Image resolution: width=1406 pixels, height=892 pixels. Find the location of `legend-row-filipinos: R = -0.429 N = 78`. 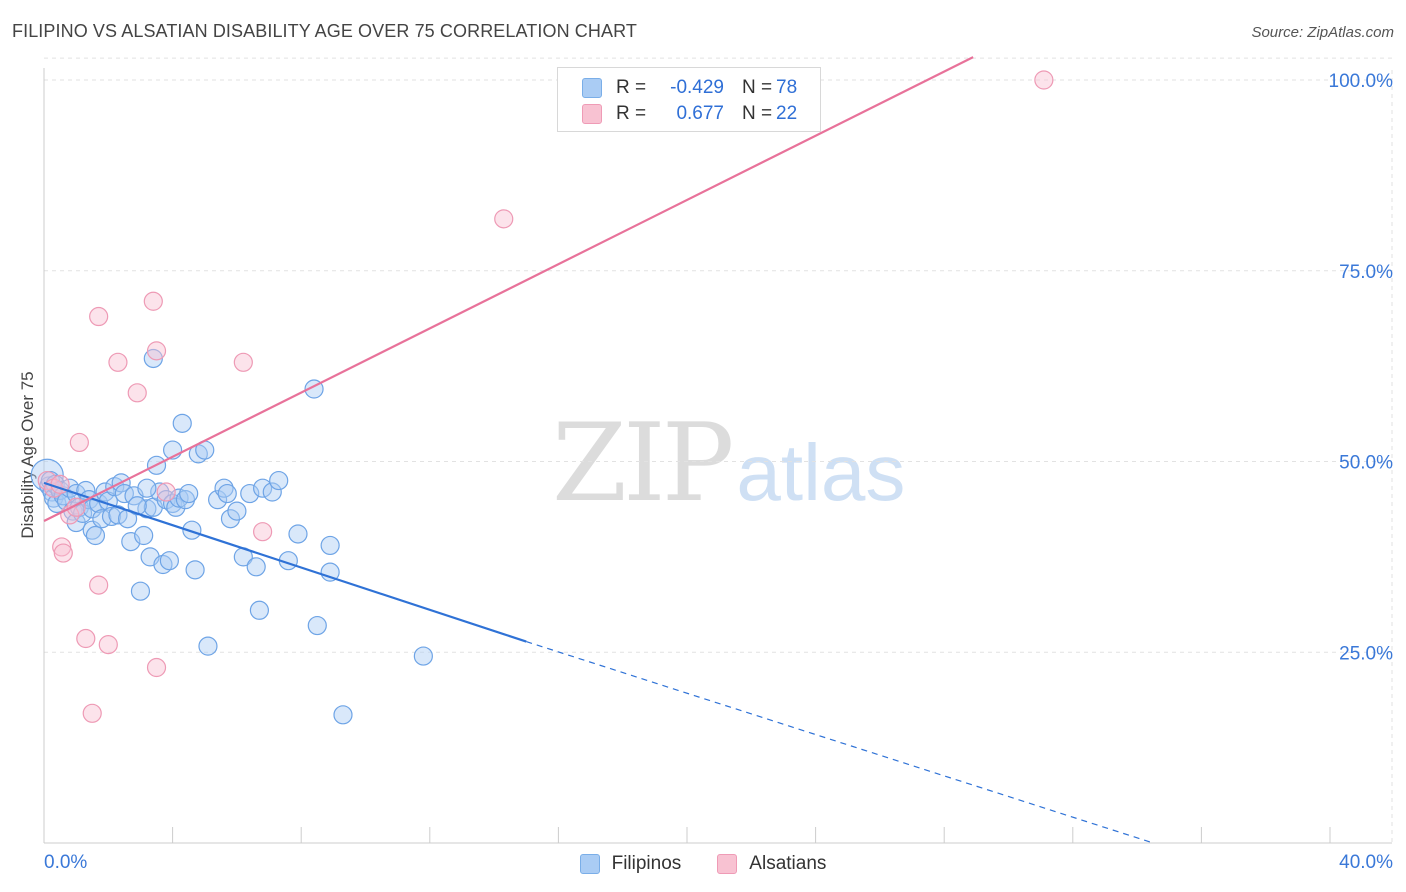

legend-row-filipinos: R = -0.429 N = 78 is located at coordinates (689, 88).